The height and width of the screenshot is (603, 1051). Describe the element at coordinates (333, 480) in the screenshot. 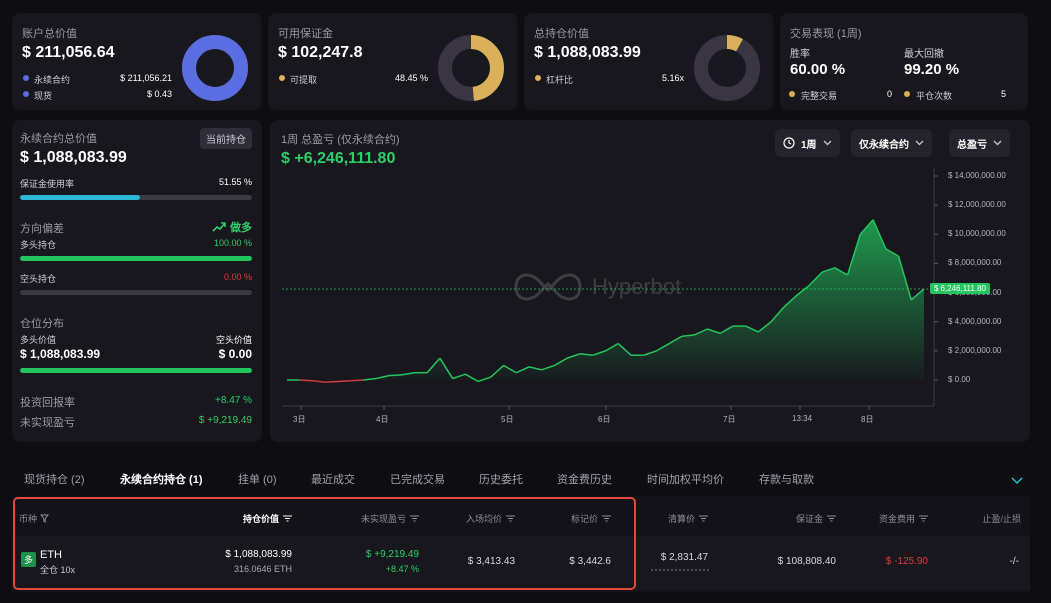

I see `tab-recent-fills: 最近成交` at that location.